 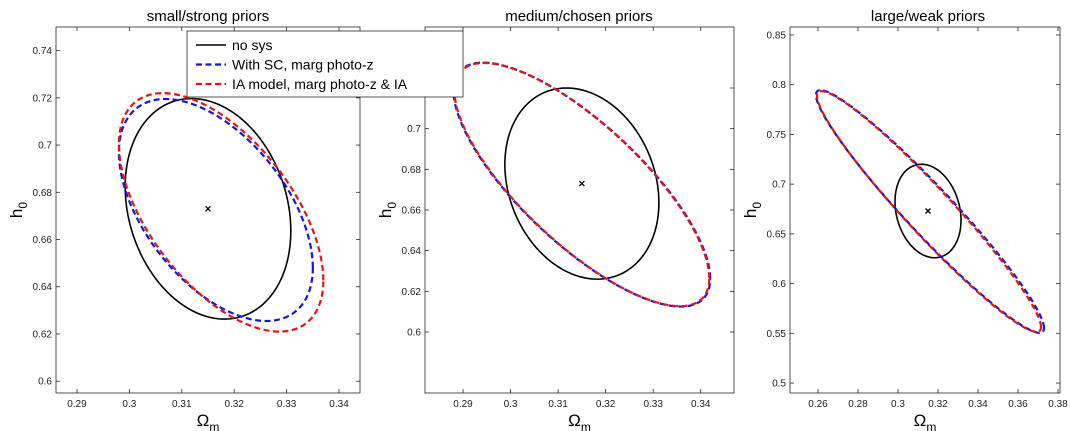 I want to click on contour-sc, so click(x=930, y=211).